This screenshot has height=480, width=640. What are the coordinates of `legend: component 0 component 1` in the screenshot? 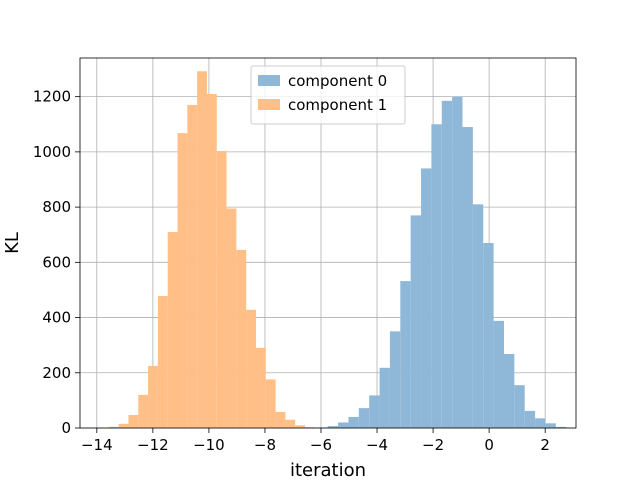 It's located at (328, 95).